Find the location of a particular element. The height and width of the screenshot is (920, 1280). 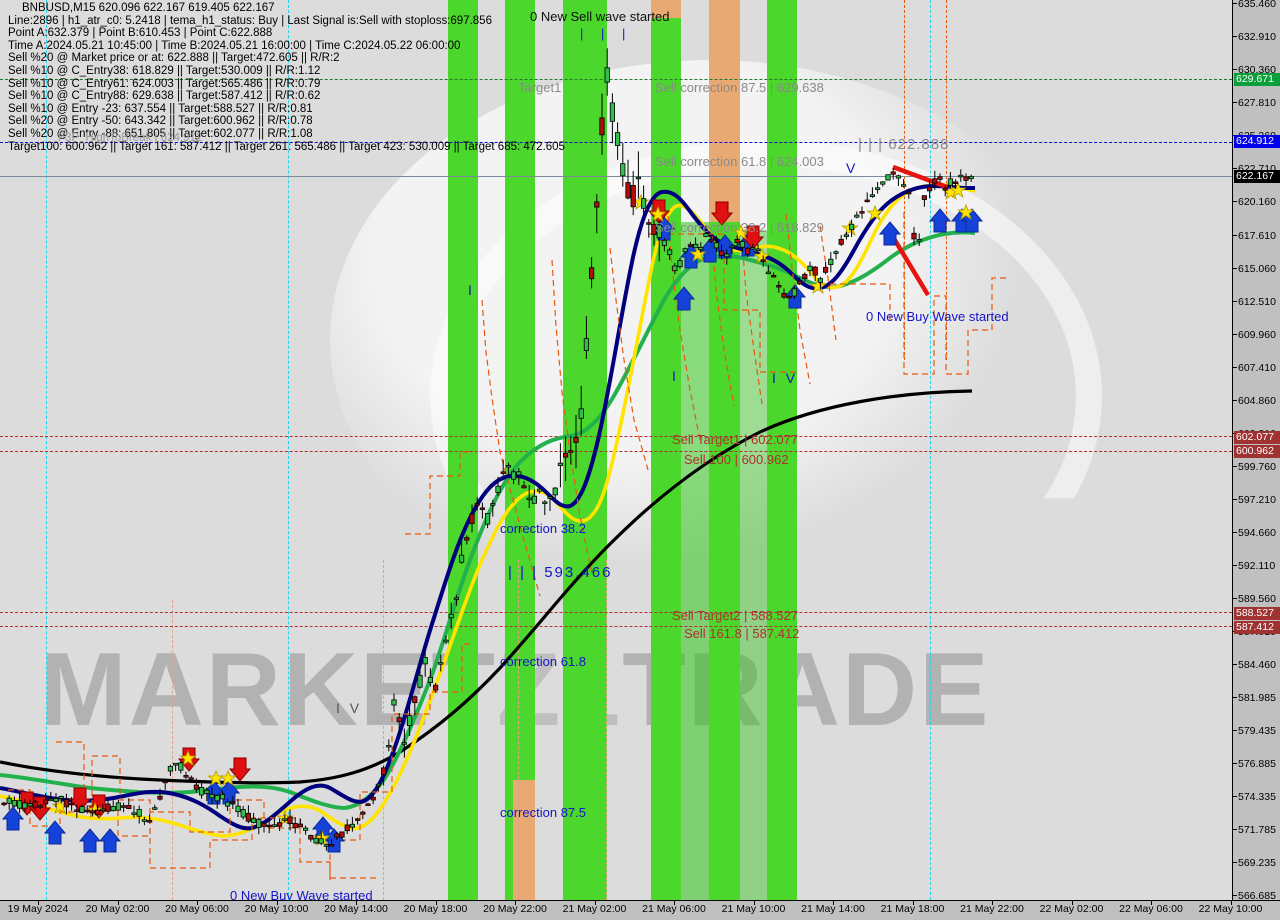

price-tick: 569.235 is located at coordinates (1256, 863).